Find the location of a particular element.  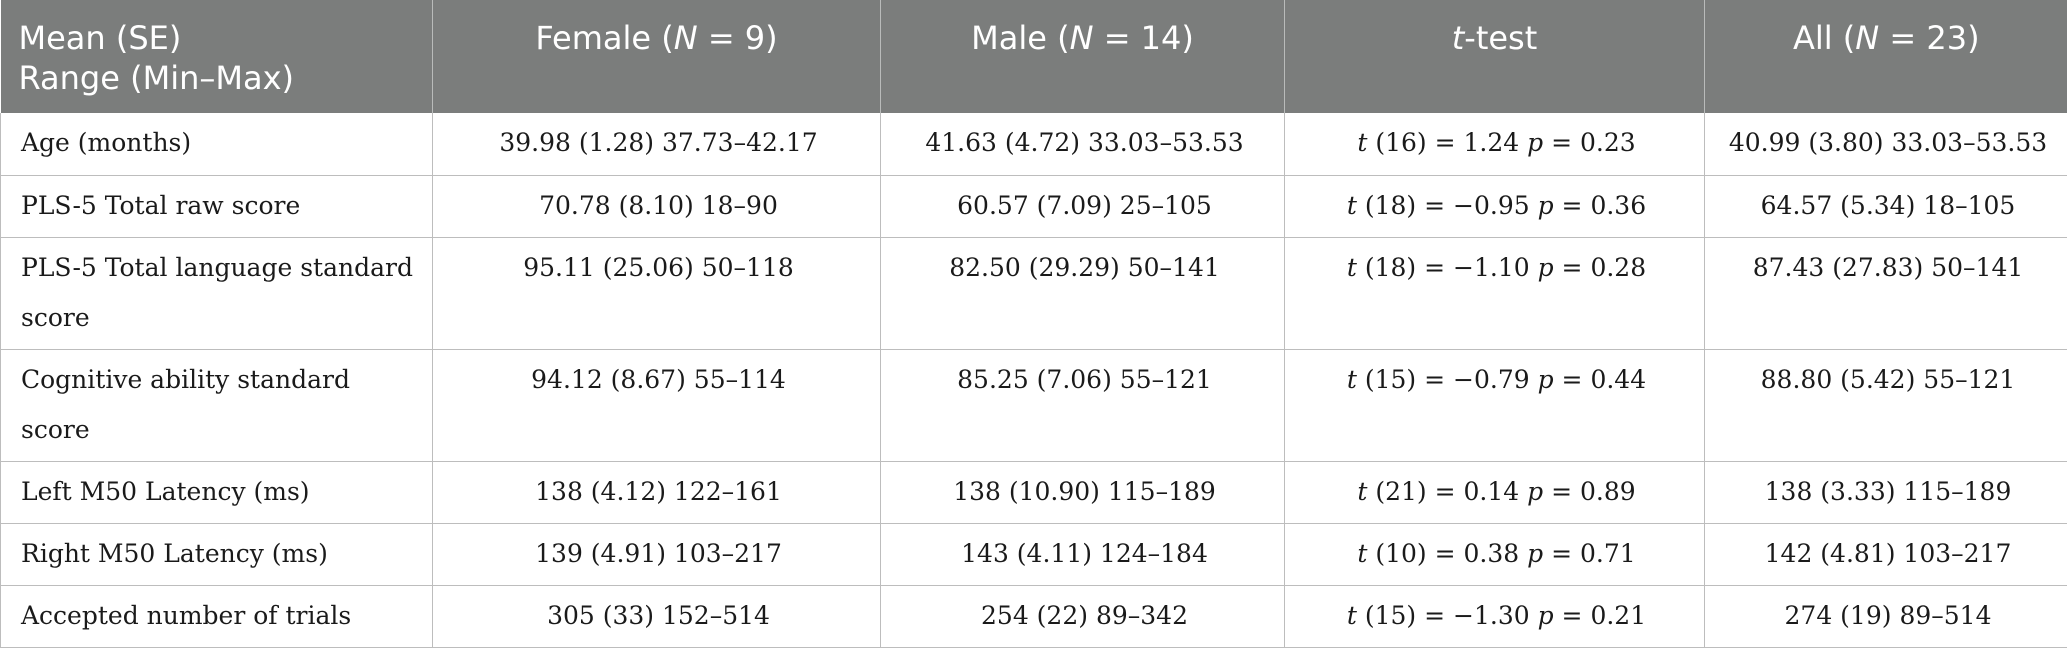

male-value: 85.25 (7.06) 55–121 is located at coordinates (1083, 405).